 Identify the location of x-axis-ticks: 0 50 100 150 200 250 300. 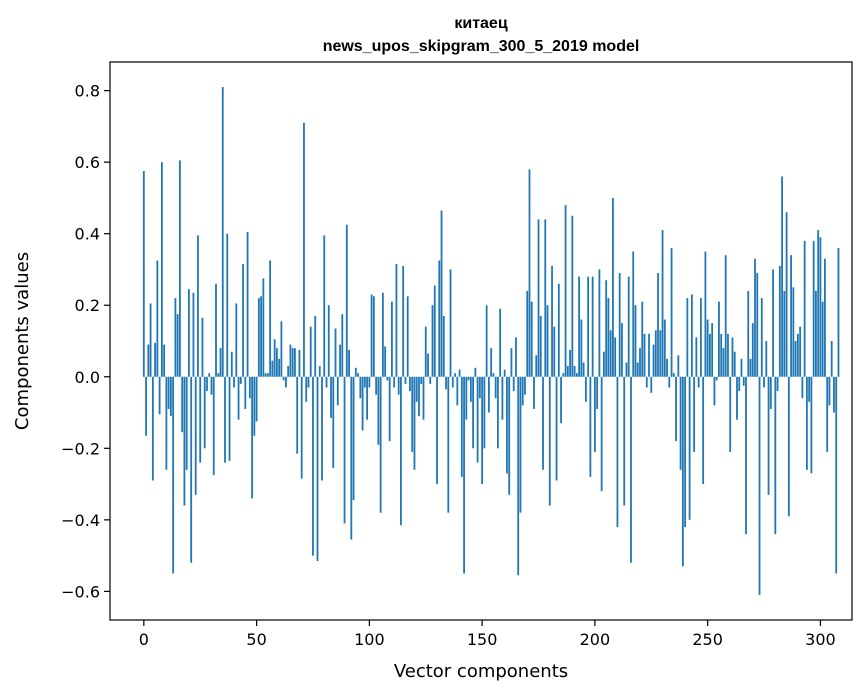
(487, 634).